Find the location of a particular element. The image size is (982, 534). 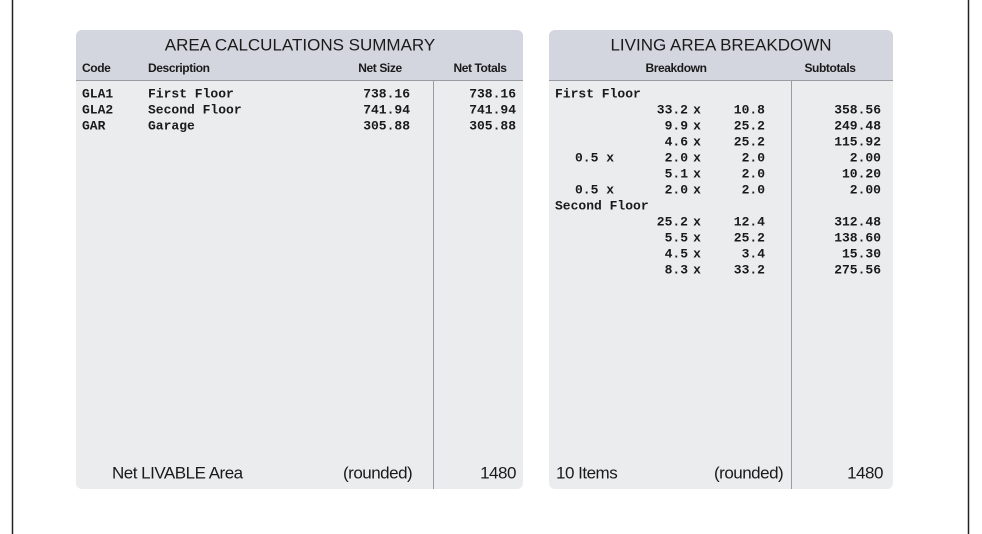

net-size: 738.16 is located at coordinates (386, 93).